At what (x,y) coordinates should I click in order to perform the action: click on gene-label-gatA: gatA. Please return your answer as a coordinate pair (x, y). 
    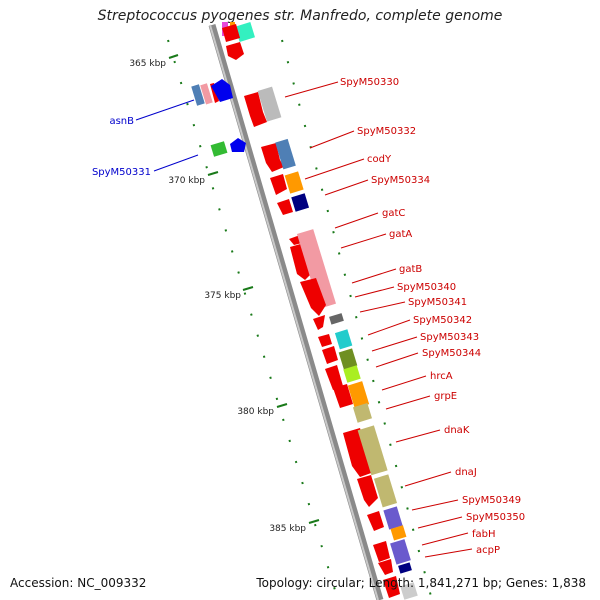
    Looking at the image, I should click on (400, 234).